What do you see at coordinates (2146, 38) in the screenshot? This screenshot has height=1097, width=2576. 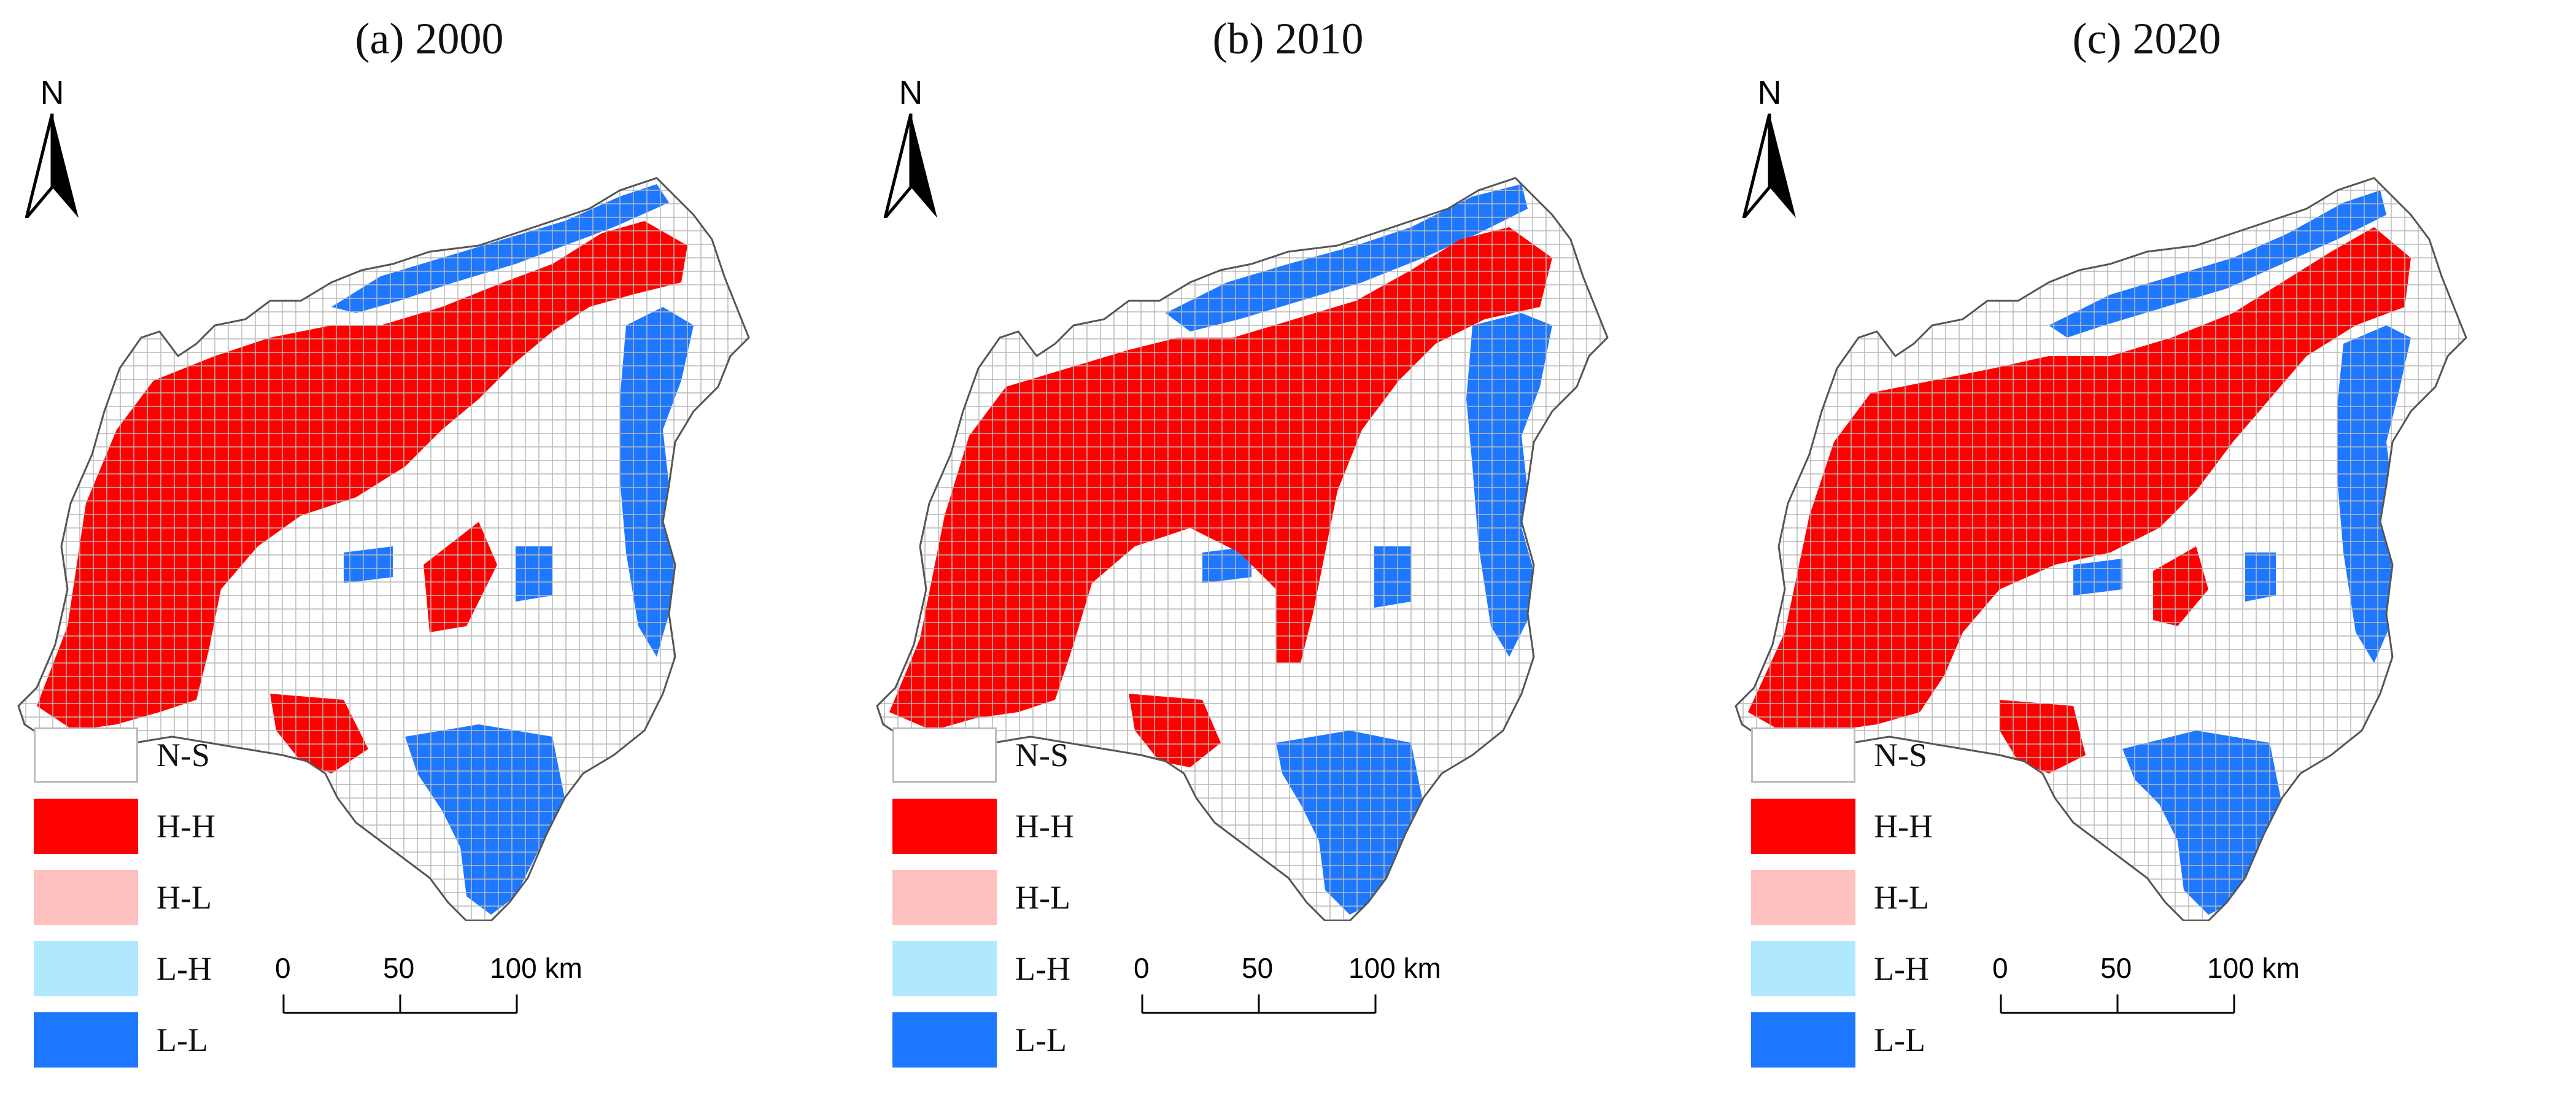 I see `panel-title: (c) 2020` at bounding box center [2146, 38].